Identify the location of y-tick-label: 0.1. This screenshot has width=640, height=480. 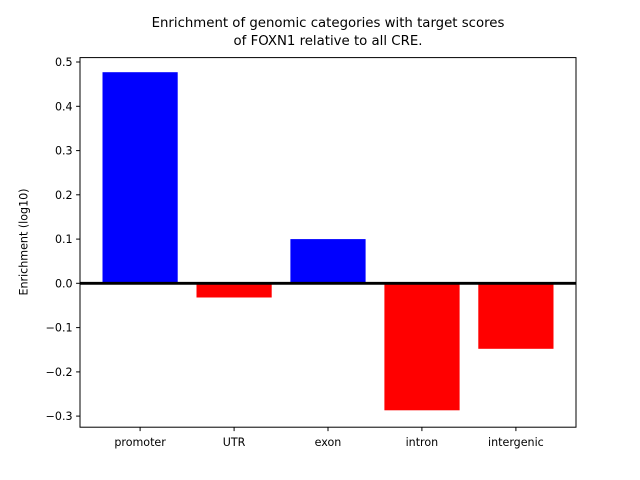
(64, 239).